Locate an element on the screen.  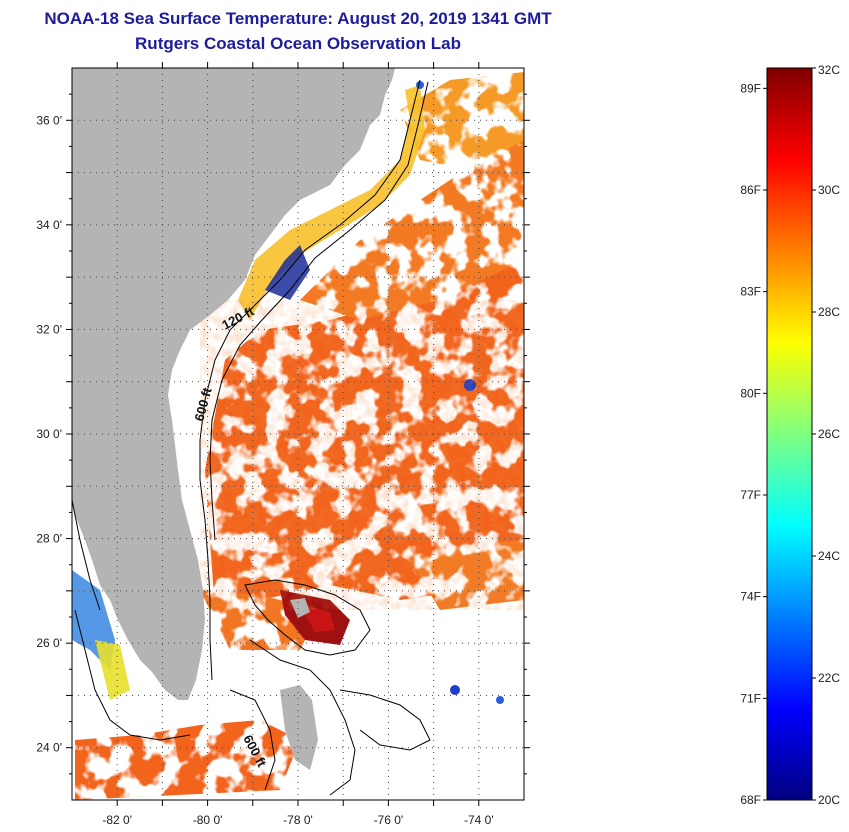
colorbar-fahrenheit-label: 71F is located at coordinates (750, 698).